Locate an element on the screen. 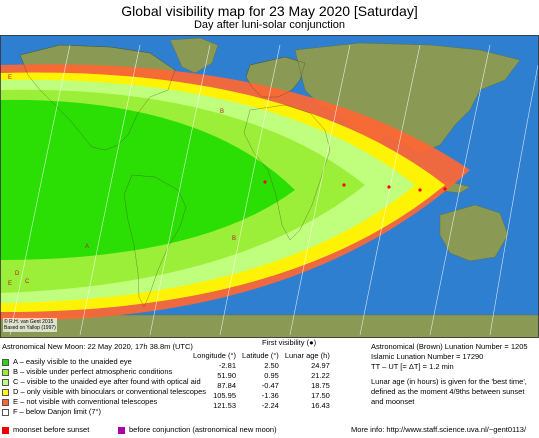 Image resolution: width=539 pixels, height=438 pixels. lunar-age-note-3: and moonset is located at coordinates (393, 401).